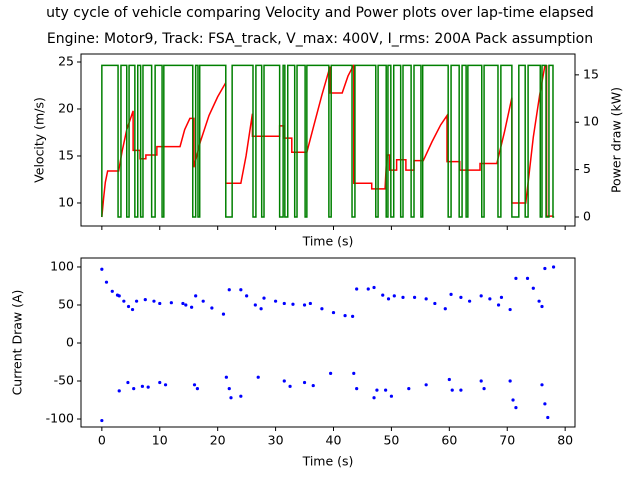 Image resolution: width=640 pixels, height=480 pixels. I want to click on y2-tick-label: 15, so click(591, 73).